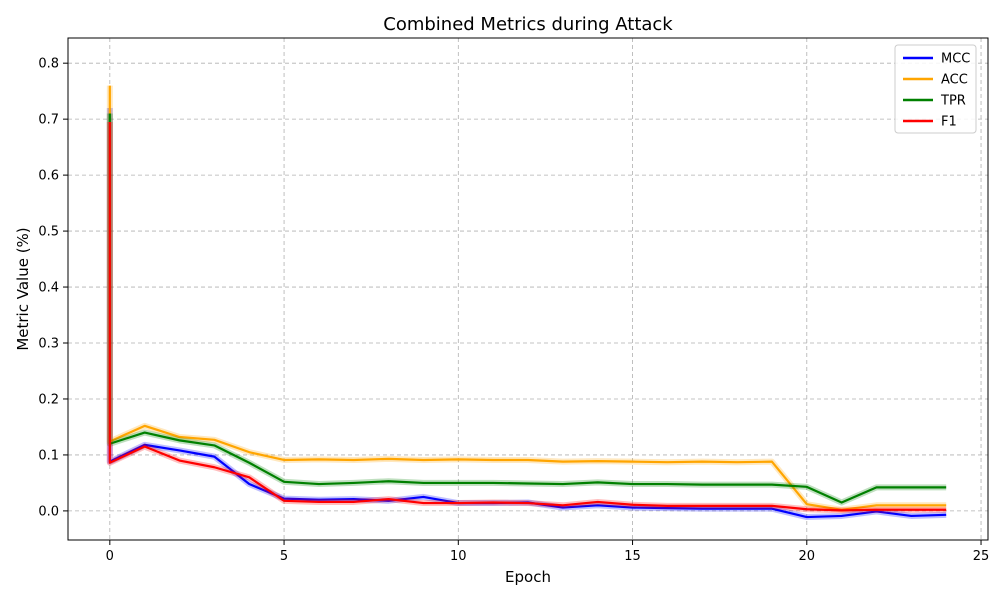 The width and height of the screenshot is (1000, 600). What do you see at coordinates (48, 176) in the screenshot?
I see `y-tick-label: 0.6` at bounding box center [48, 176].